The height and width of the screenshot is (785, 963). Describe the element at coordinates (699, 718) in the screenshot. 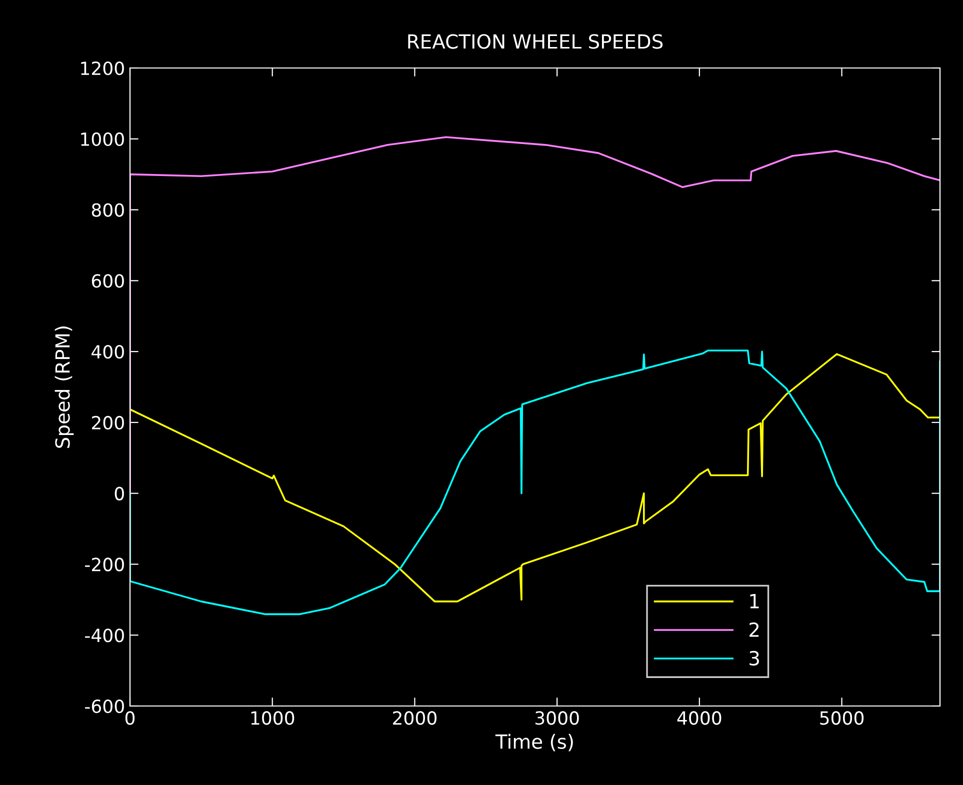

I see `x-tick-label: 4000` at that location.